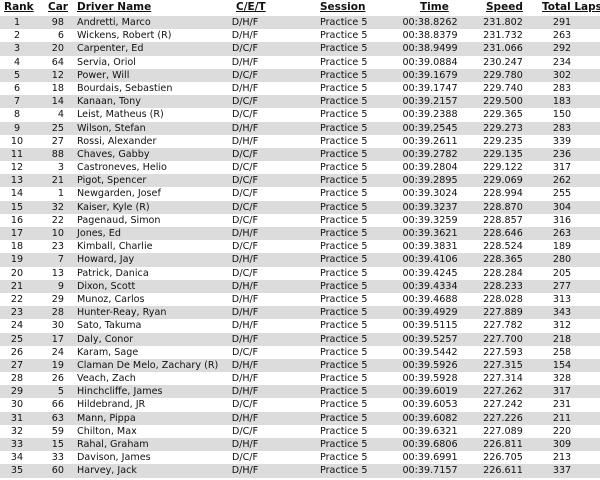 The width and height of the screenshot is (600, 480). I want to click on cell-speed: 226.811, so click(503, 444).